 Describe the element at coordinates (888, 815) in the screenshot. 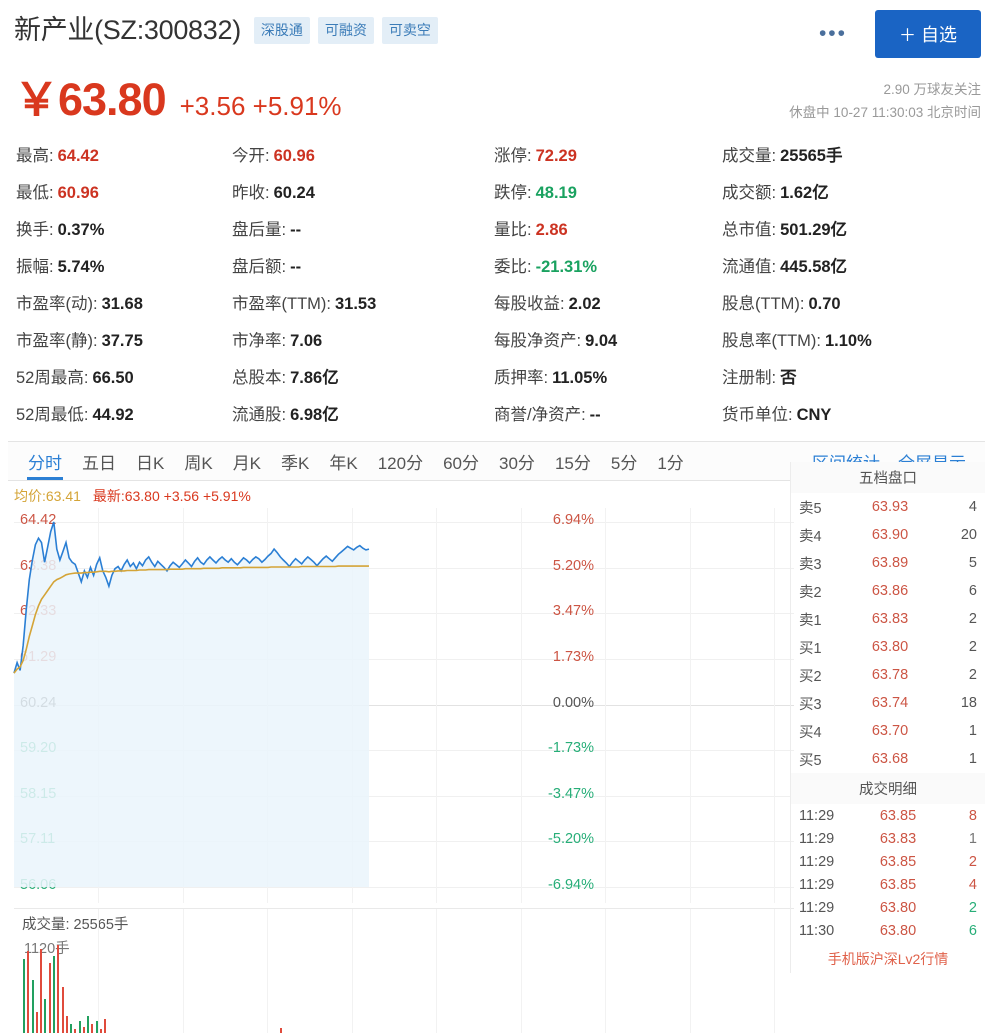

I see `deal-row: 11:29 63.85 8` at that location.